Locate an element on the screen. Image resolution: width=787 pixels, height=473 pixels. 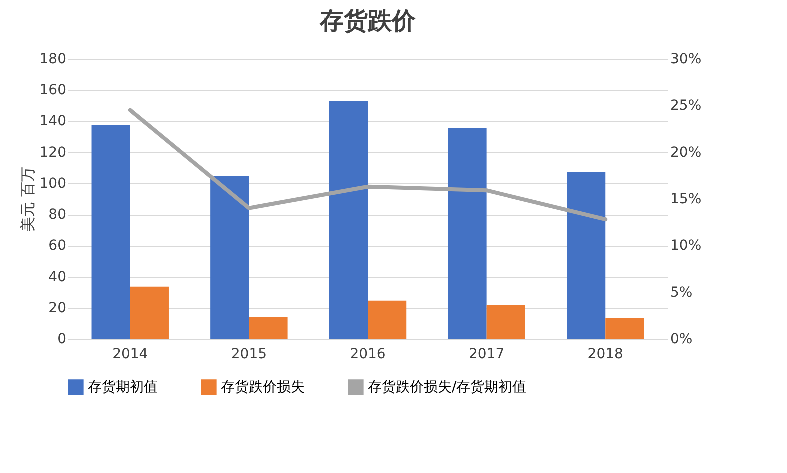
x-tick-label: 2018 is located at coordinates (606, 354).